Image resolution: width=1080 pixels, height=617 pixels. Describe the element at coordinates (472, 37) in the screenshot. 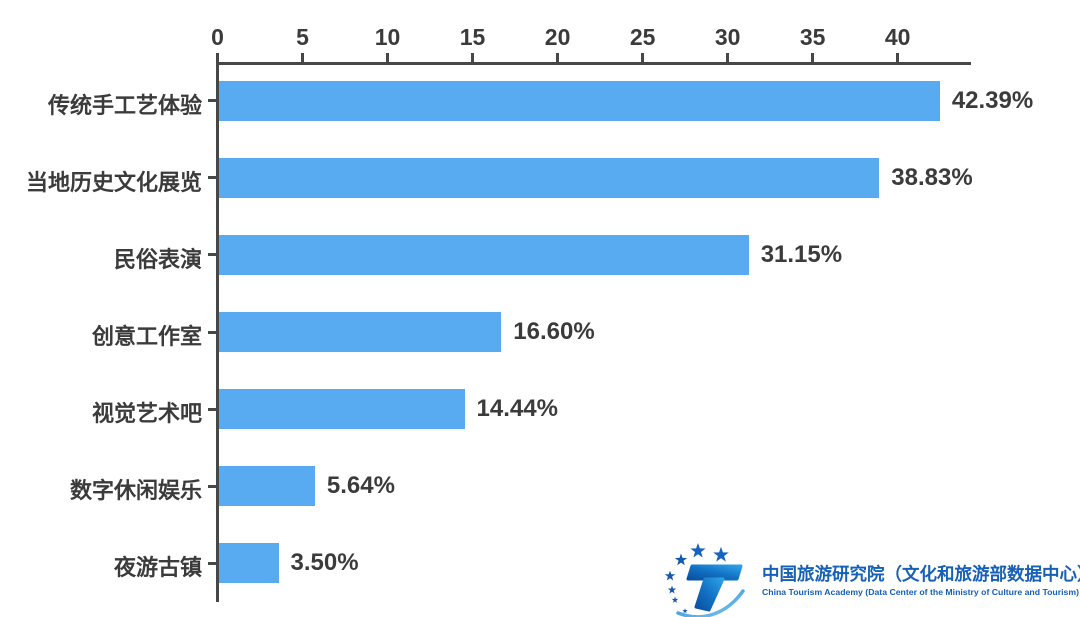

I see `x-axis-tick-label: 15` at that location.